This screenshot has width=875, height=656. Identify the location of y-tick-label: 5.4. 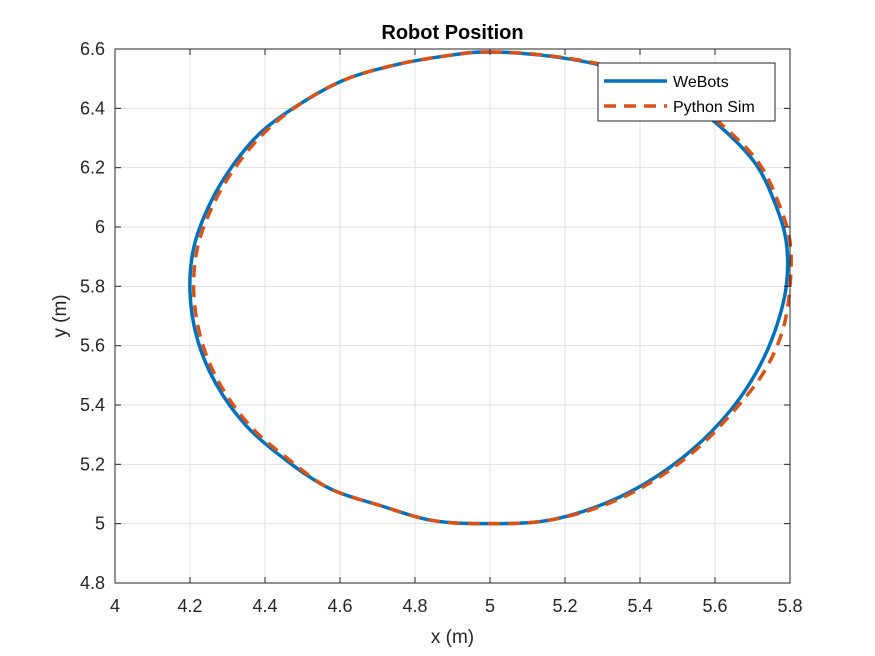
(92, 405).